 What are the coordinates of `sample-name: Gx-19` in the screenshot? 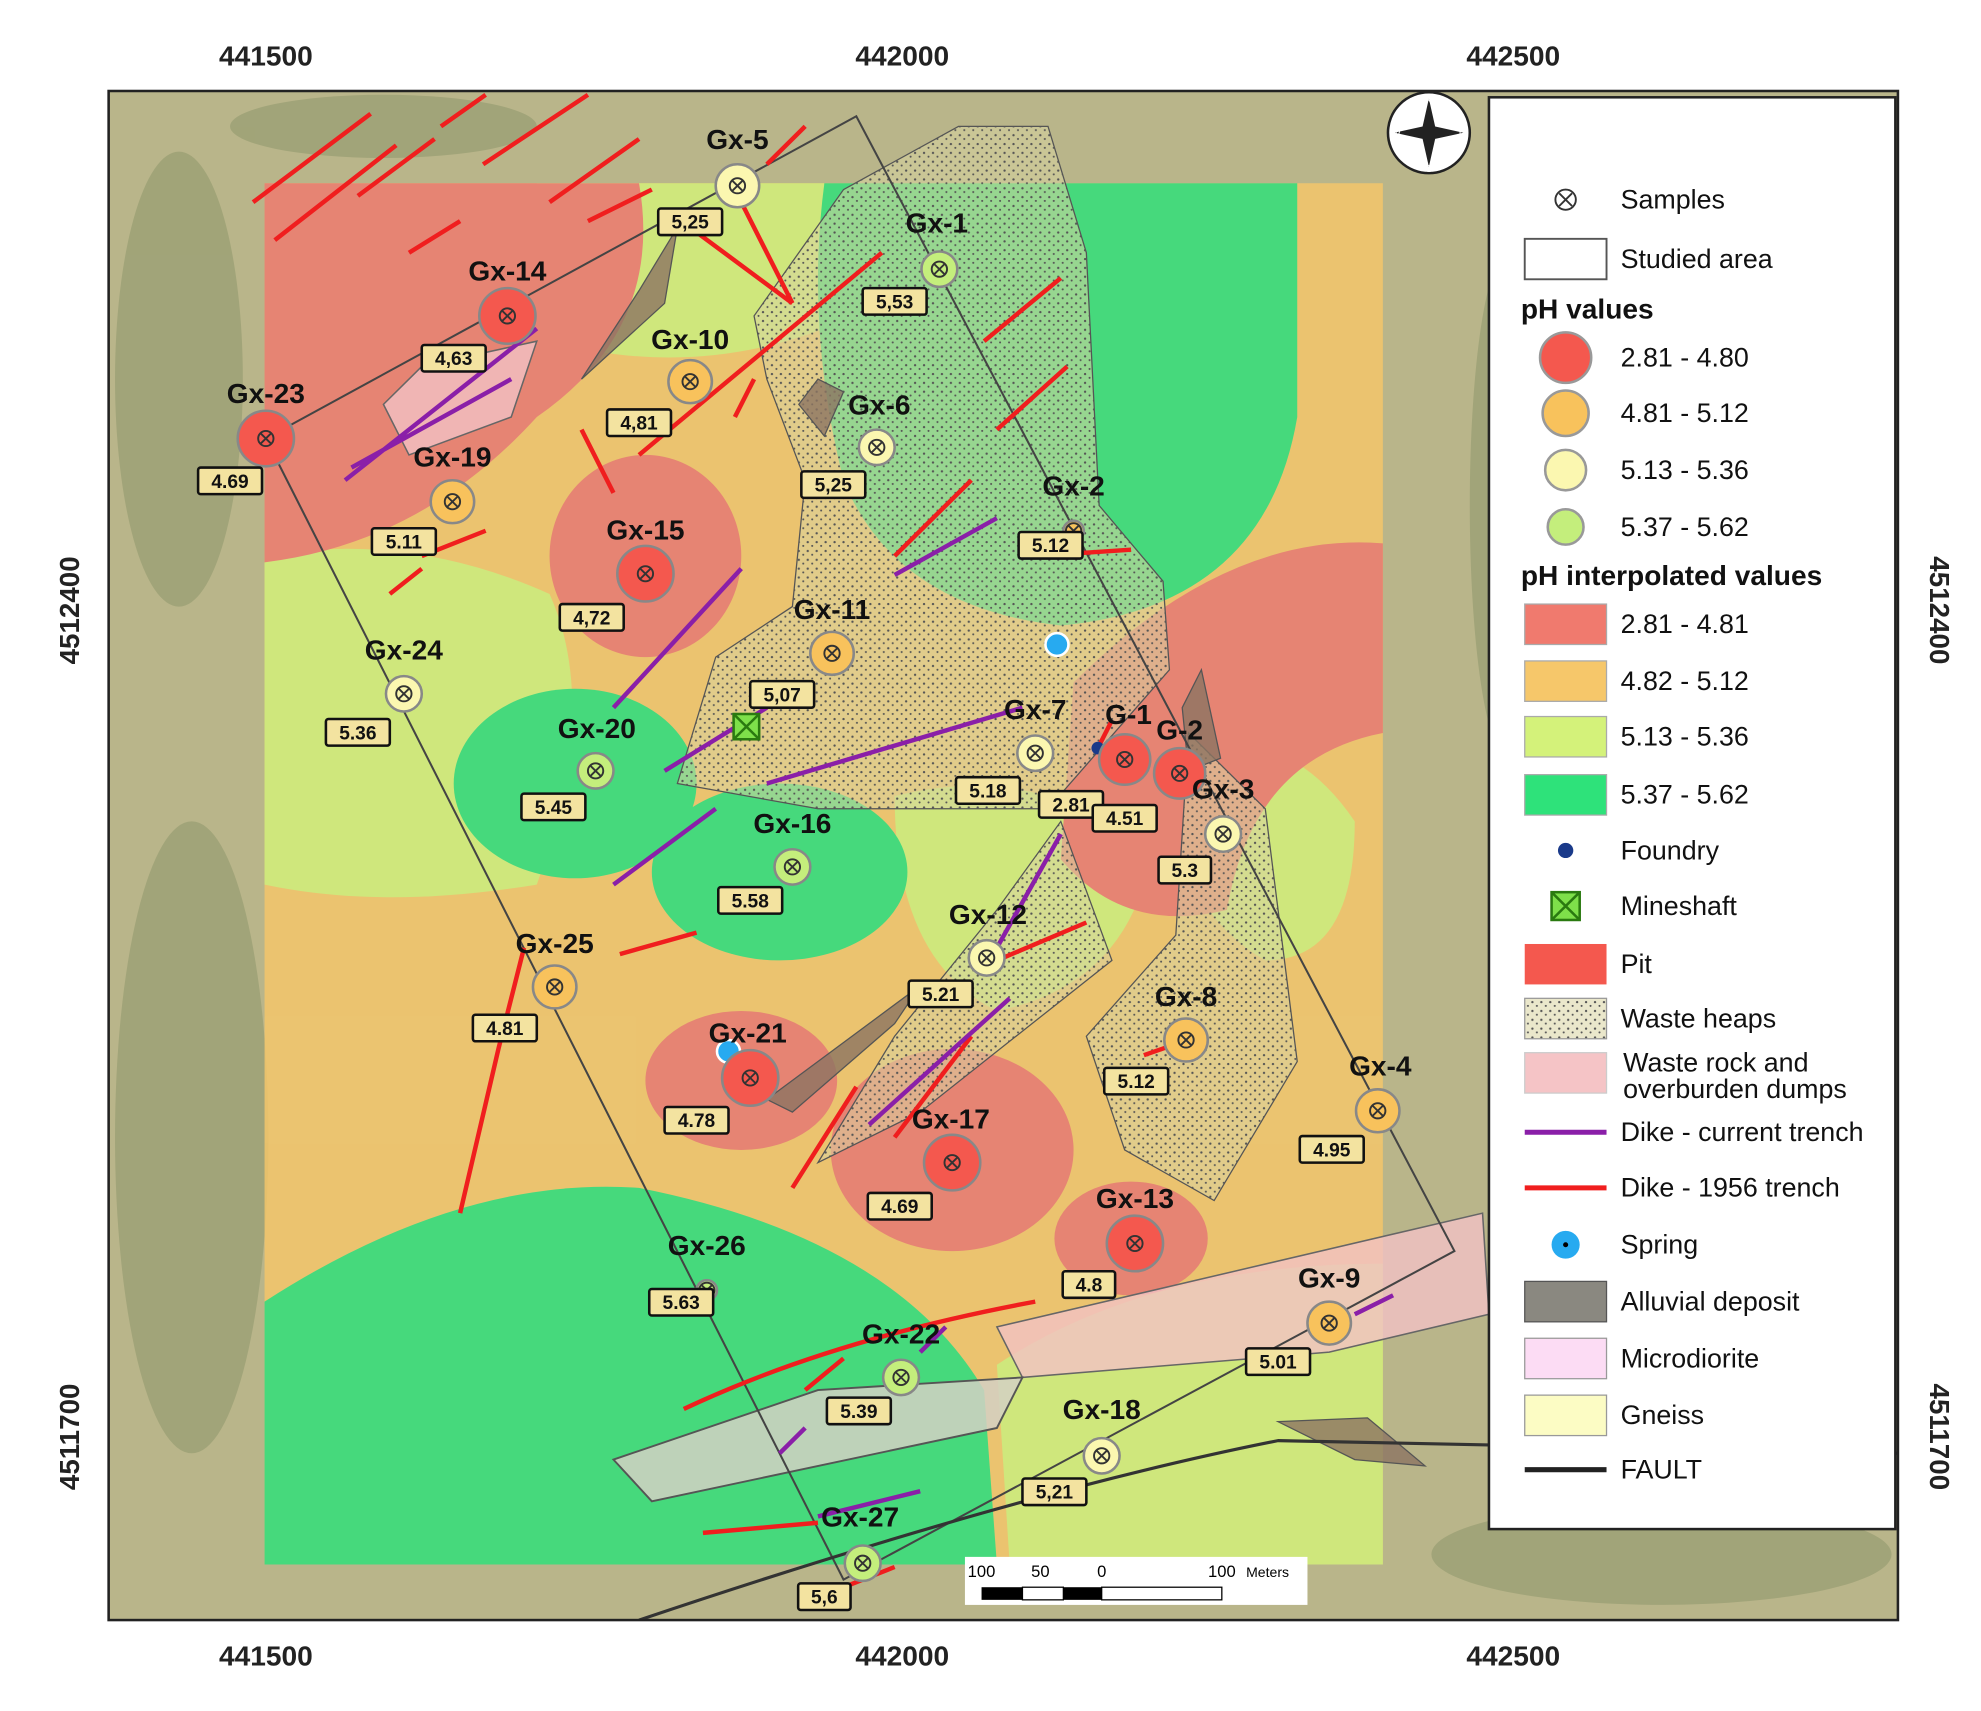 It's located at (452, 456).